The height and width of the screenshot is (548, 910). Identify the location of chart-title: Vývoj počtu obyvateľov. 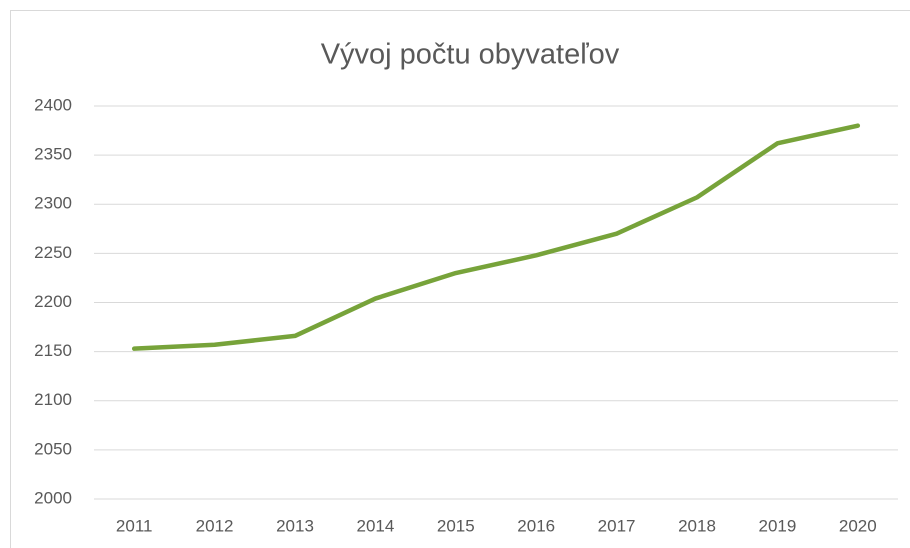
(470, 55).